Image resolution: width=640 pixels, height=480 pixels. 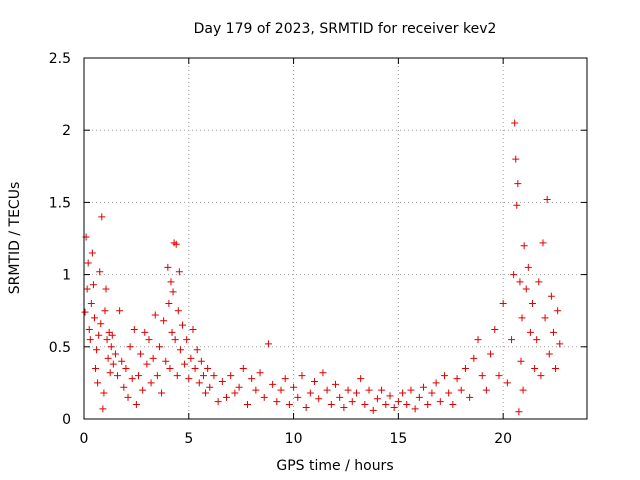 I want to click on y-tick-label: 2, so click(x=66, y=131).